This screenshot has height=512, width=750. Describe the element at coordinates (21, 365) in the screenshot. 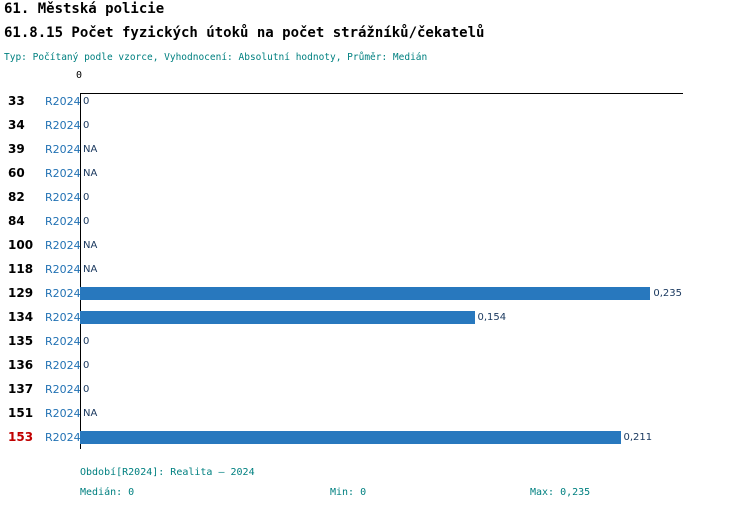

I see `row-id-label: 136` at that location.